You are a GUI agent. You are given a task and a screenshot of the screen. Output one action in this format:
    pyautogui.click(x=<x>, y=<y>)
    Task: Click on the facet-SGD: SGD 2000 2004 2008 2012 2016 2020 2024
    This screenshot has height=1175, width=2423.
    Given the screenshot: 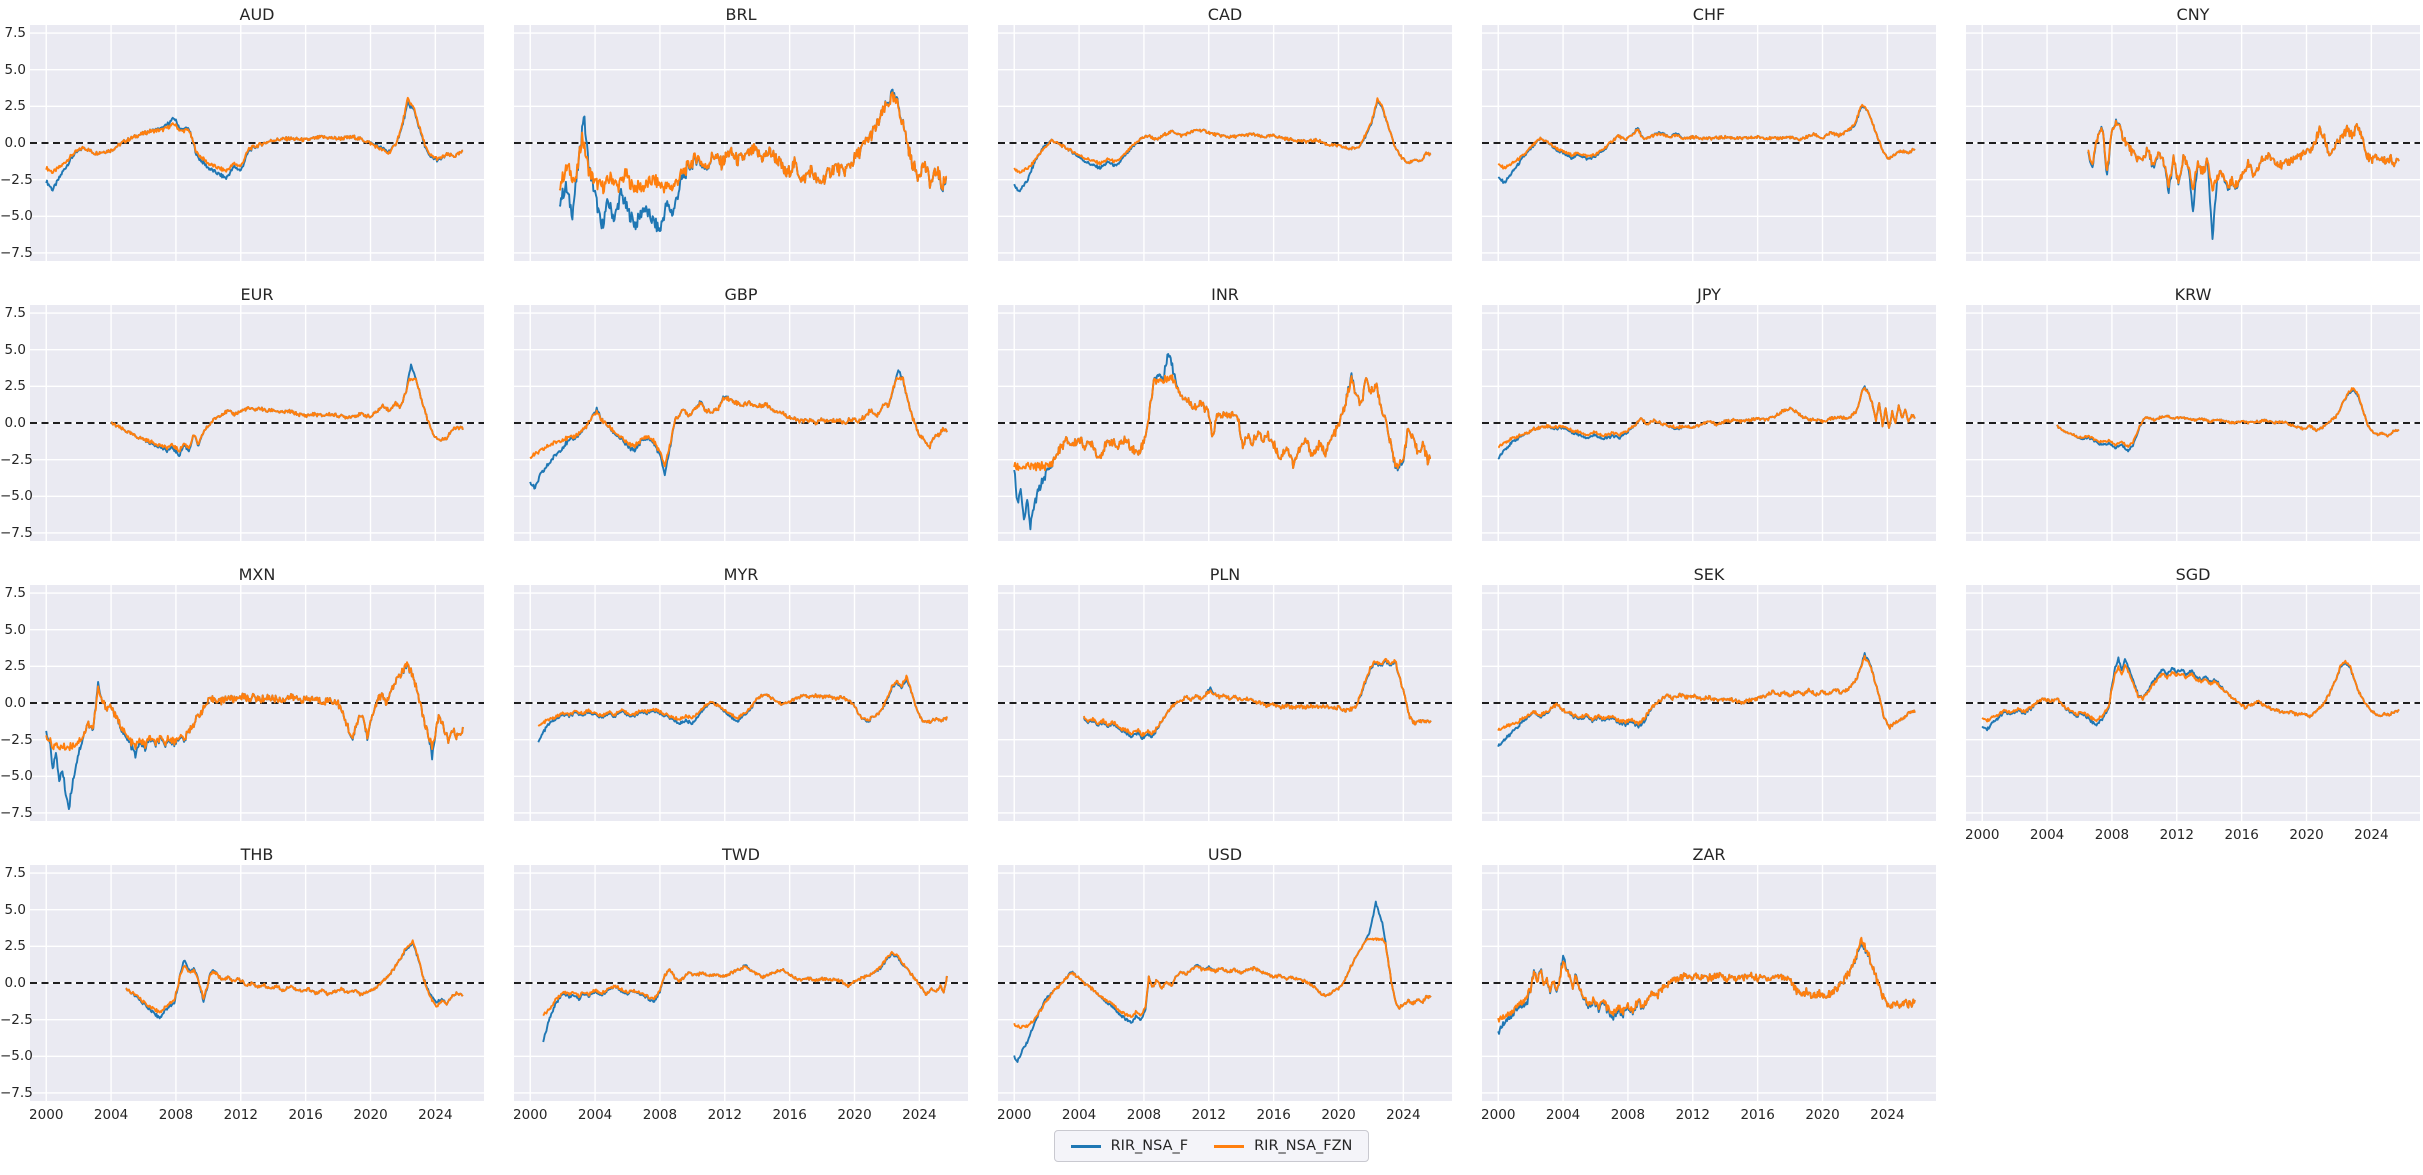 What is the action you would take?
    pyautogui.click(x=2178, y=704)
    